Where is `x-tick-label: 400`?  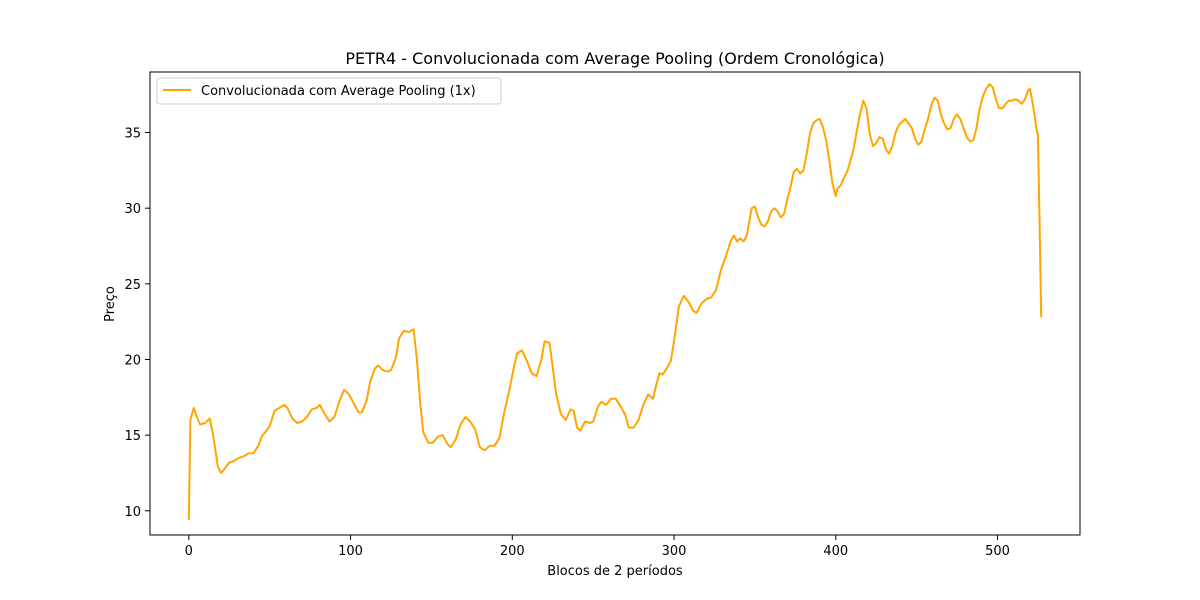 x-tick-label: 400 is located at coordinates (835, 551).